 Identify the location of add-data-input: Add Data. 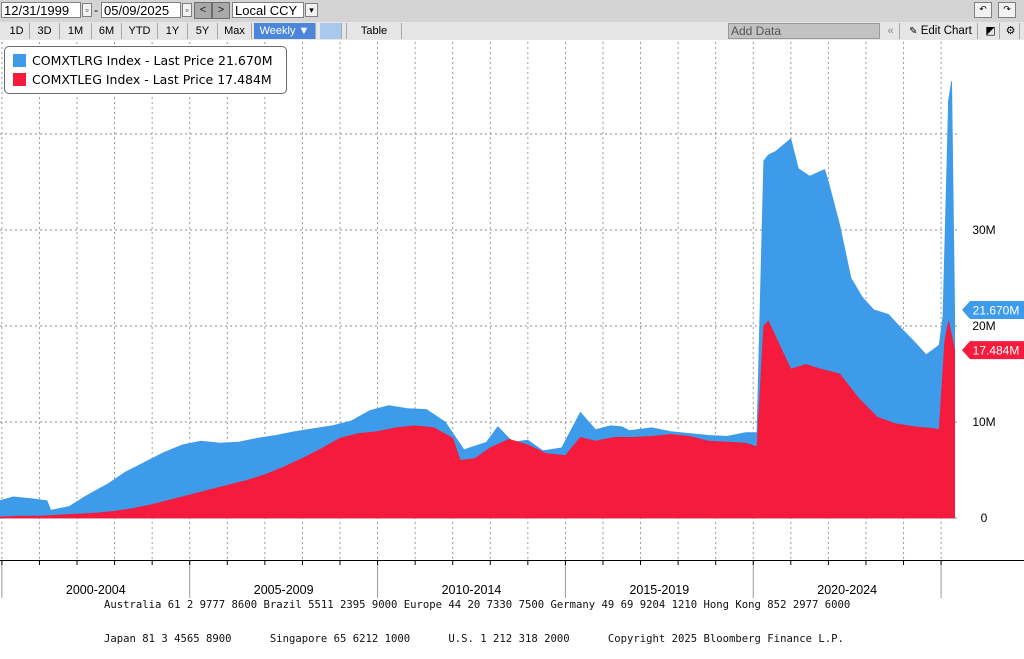
(804, 31).